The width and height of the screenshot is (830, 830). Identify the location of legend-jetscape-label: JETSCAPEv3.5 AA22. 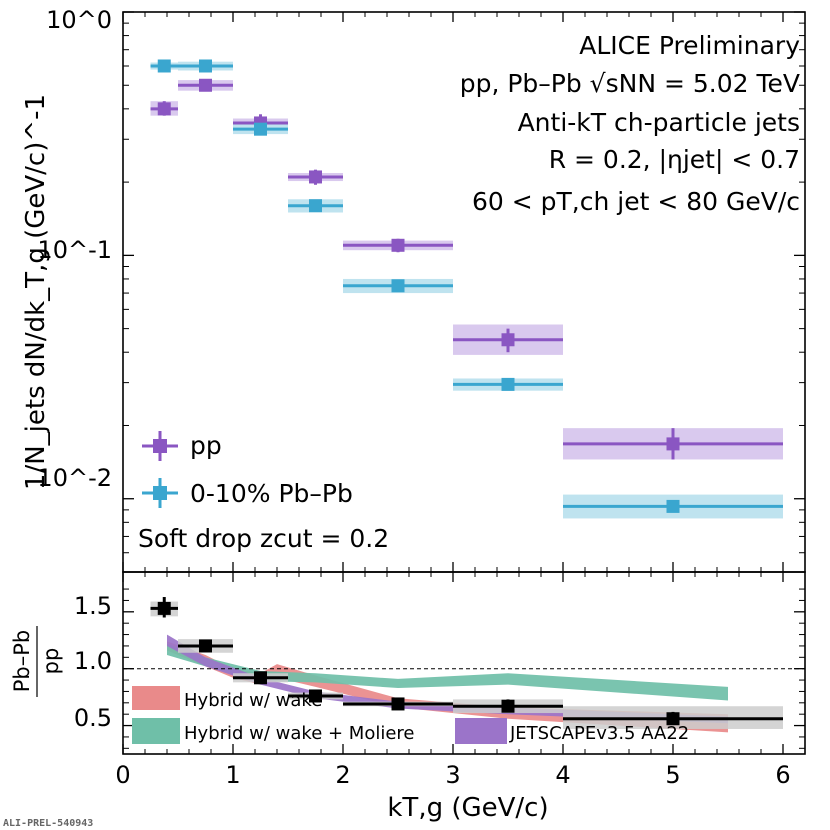
(599, 733).